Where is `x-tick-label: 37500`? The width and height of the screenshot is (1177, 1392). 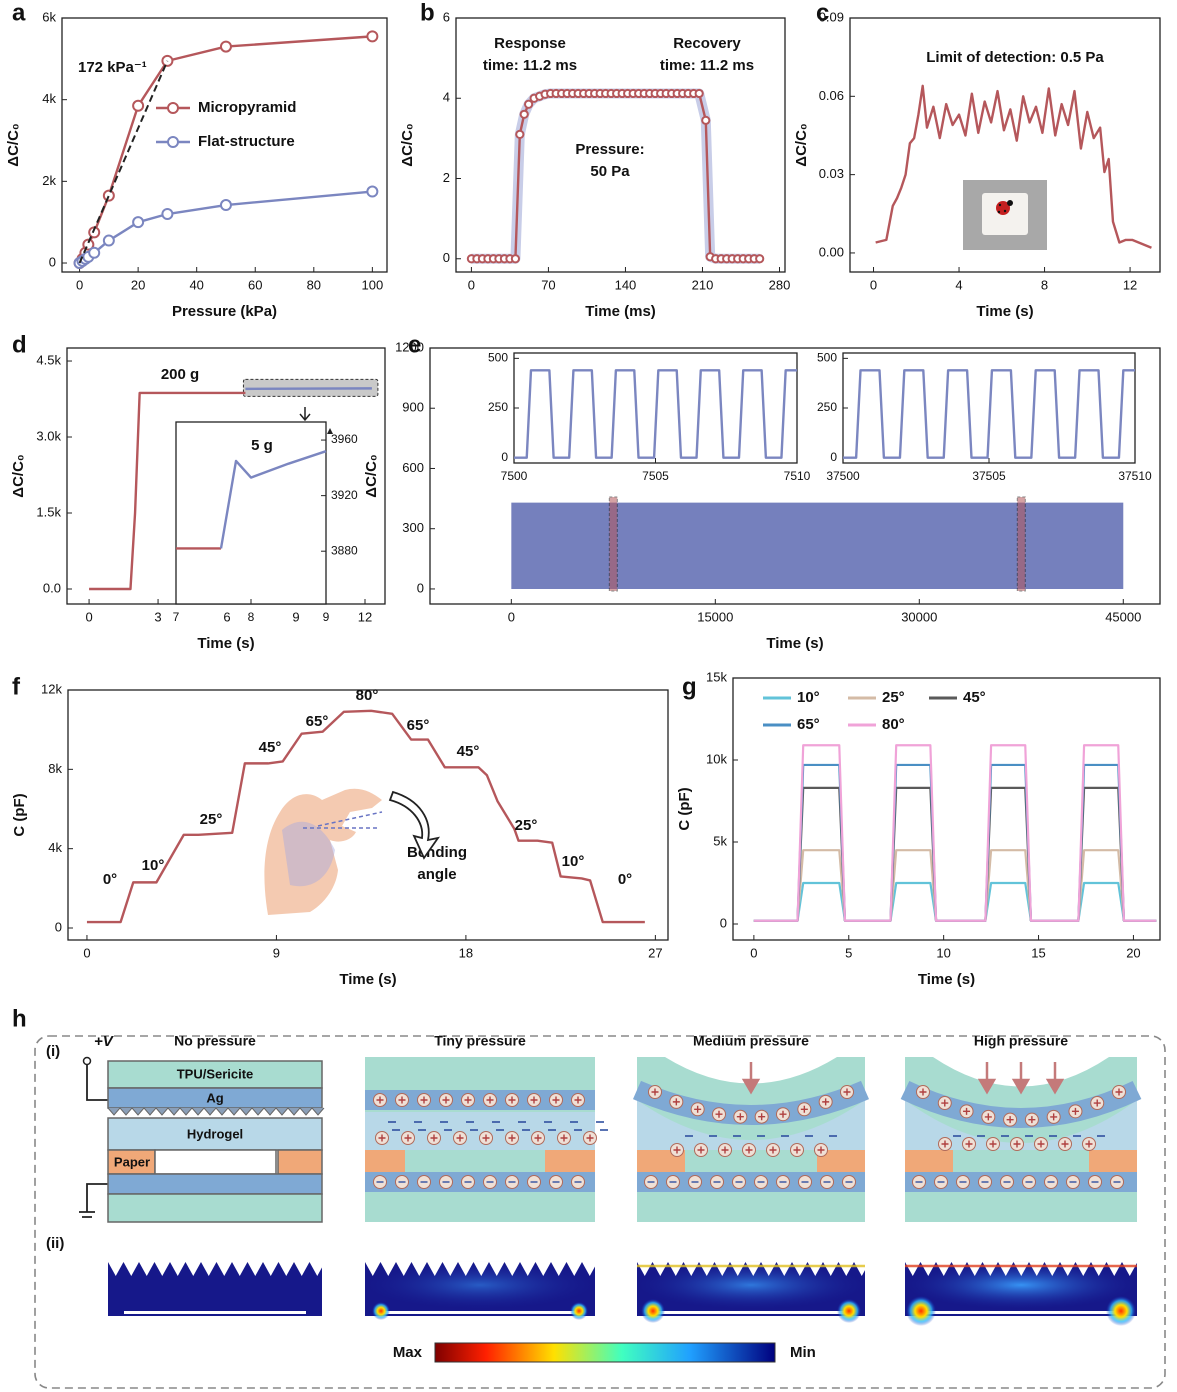
x-tick-label: 37500 is located at coordinates (843, 476).